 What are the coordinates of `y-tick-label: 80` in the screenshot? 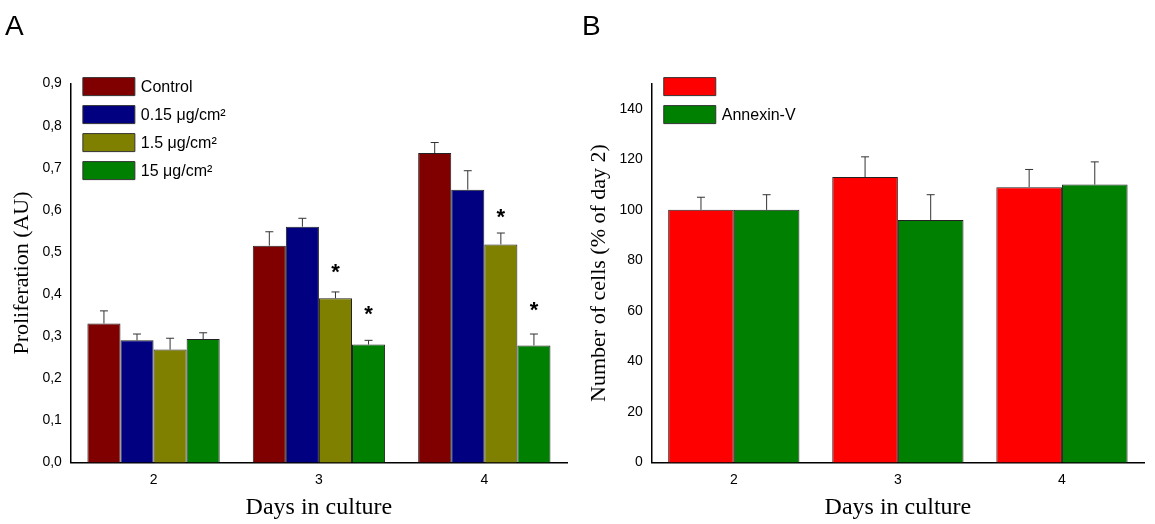 It's located at (635, 259).